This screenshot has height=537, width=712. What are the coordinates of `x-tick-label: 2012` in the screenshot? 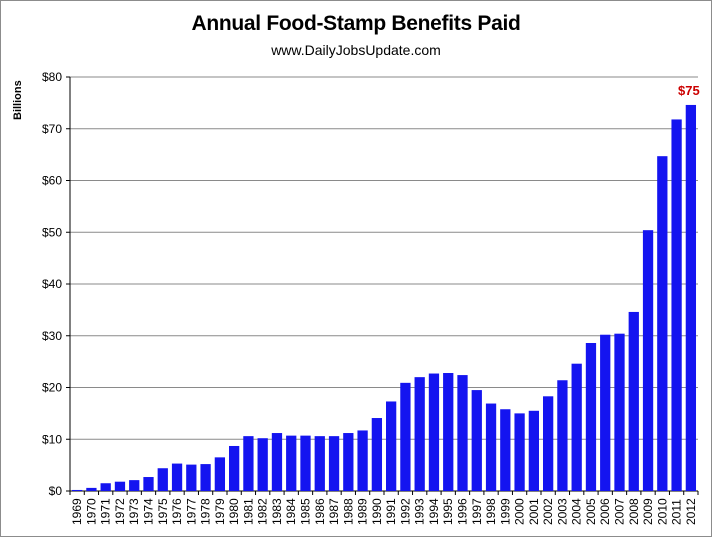 It's located at (691, 511).